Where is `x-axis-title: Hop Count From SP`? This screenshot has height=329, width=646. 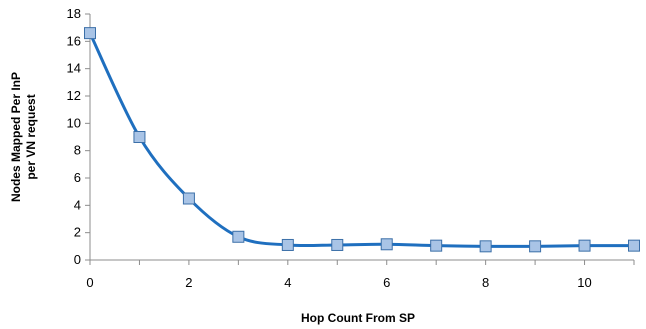
x-axis-title: Hop Count From SP is located at coordinates (358, 318).